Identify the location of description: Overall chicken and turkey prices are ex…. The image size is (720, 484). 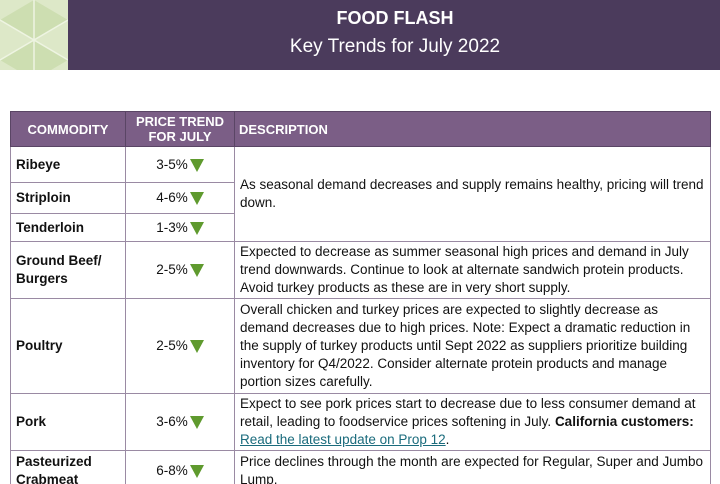
(472, 346).